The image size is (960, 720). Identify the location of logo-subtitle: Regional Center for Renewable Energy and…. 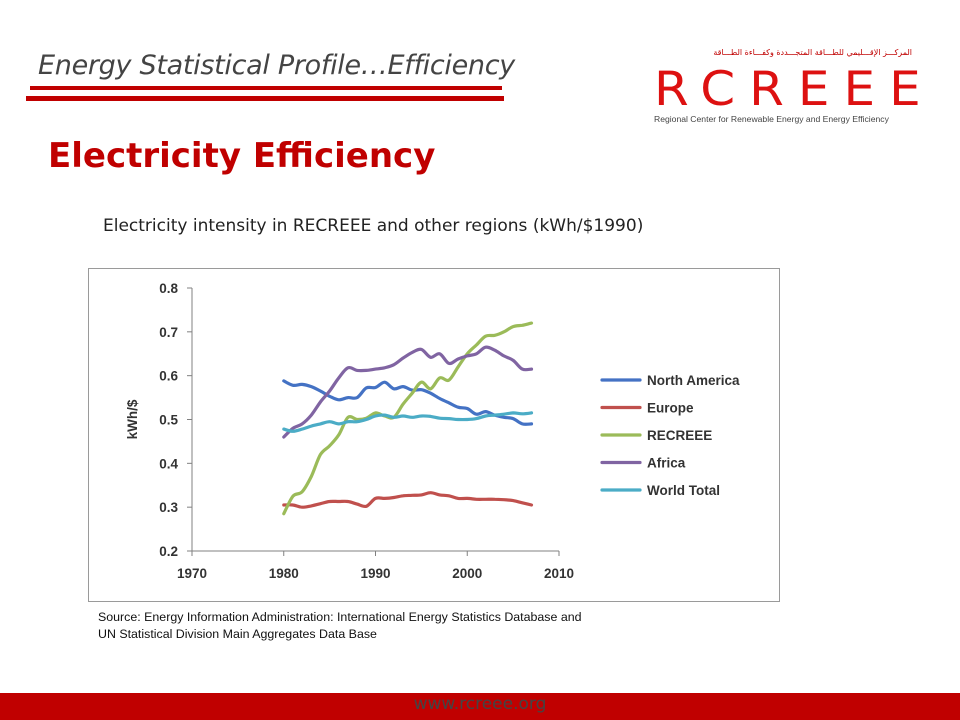
(771, 119).